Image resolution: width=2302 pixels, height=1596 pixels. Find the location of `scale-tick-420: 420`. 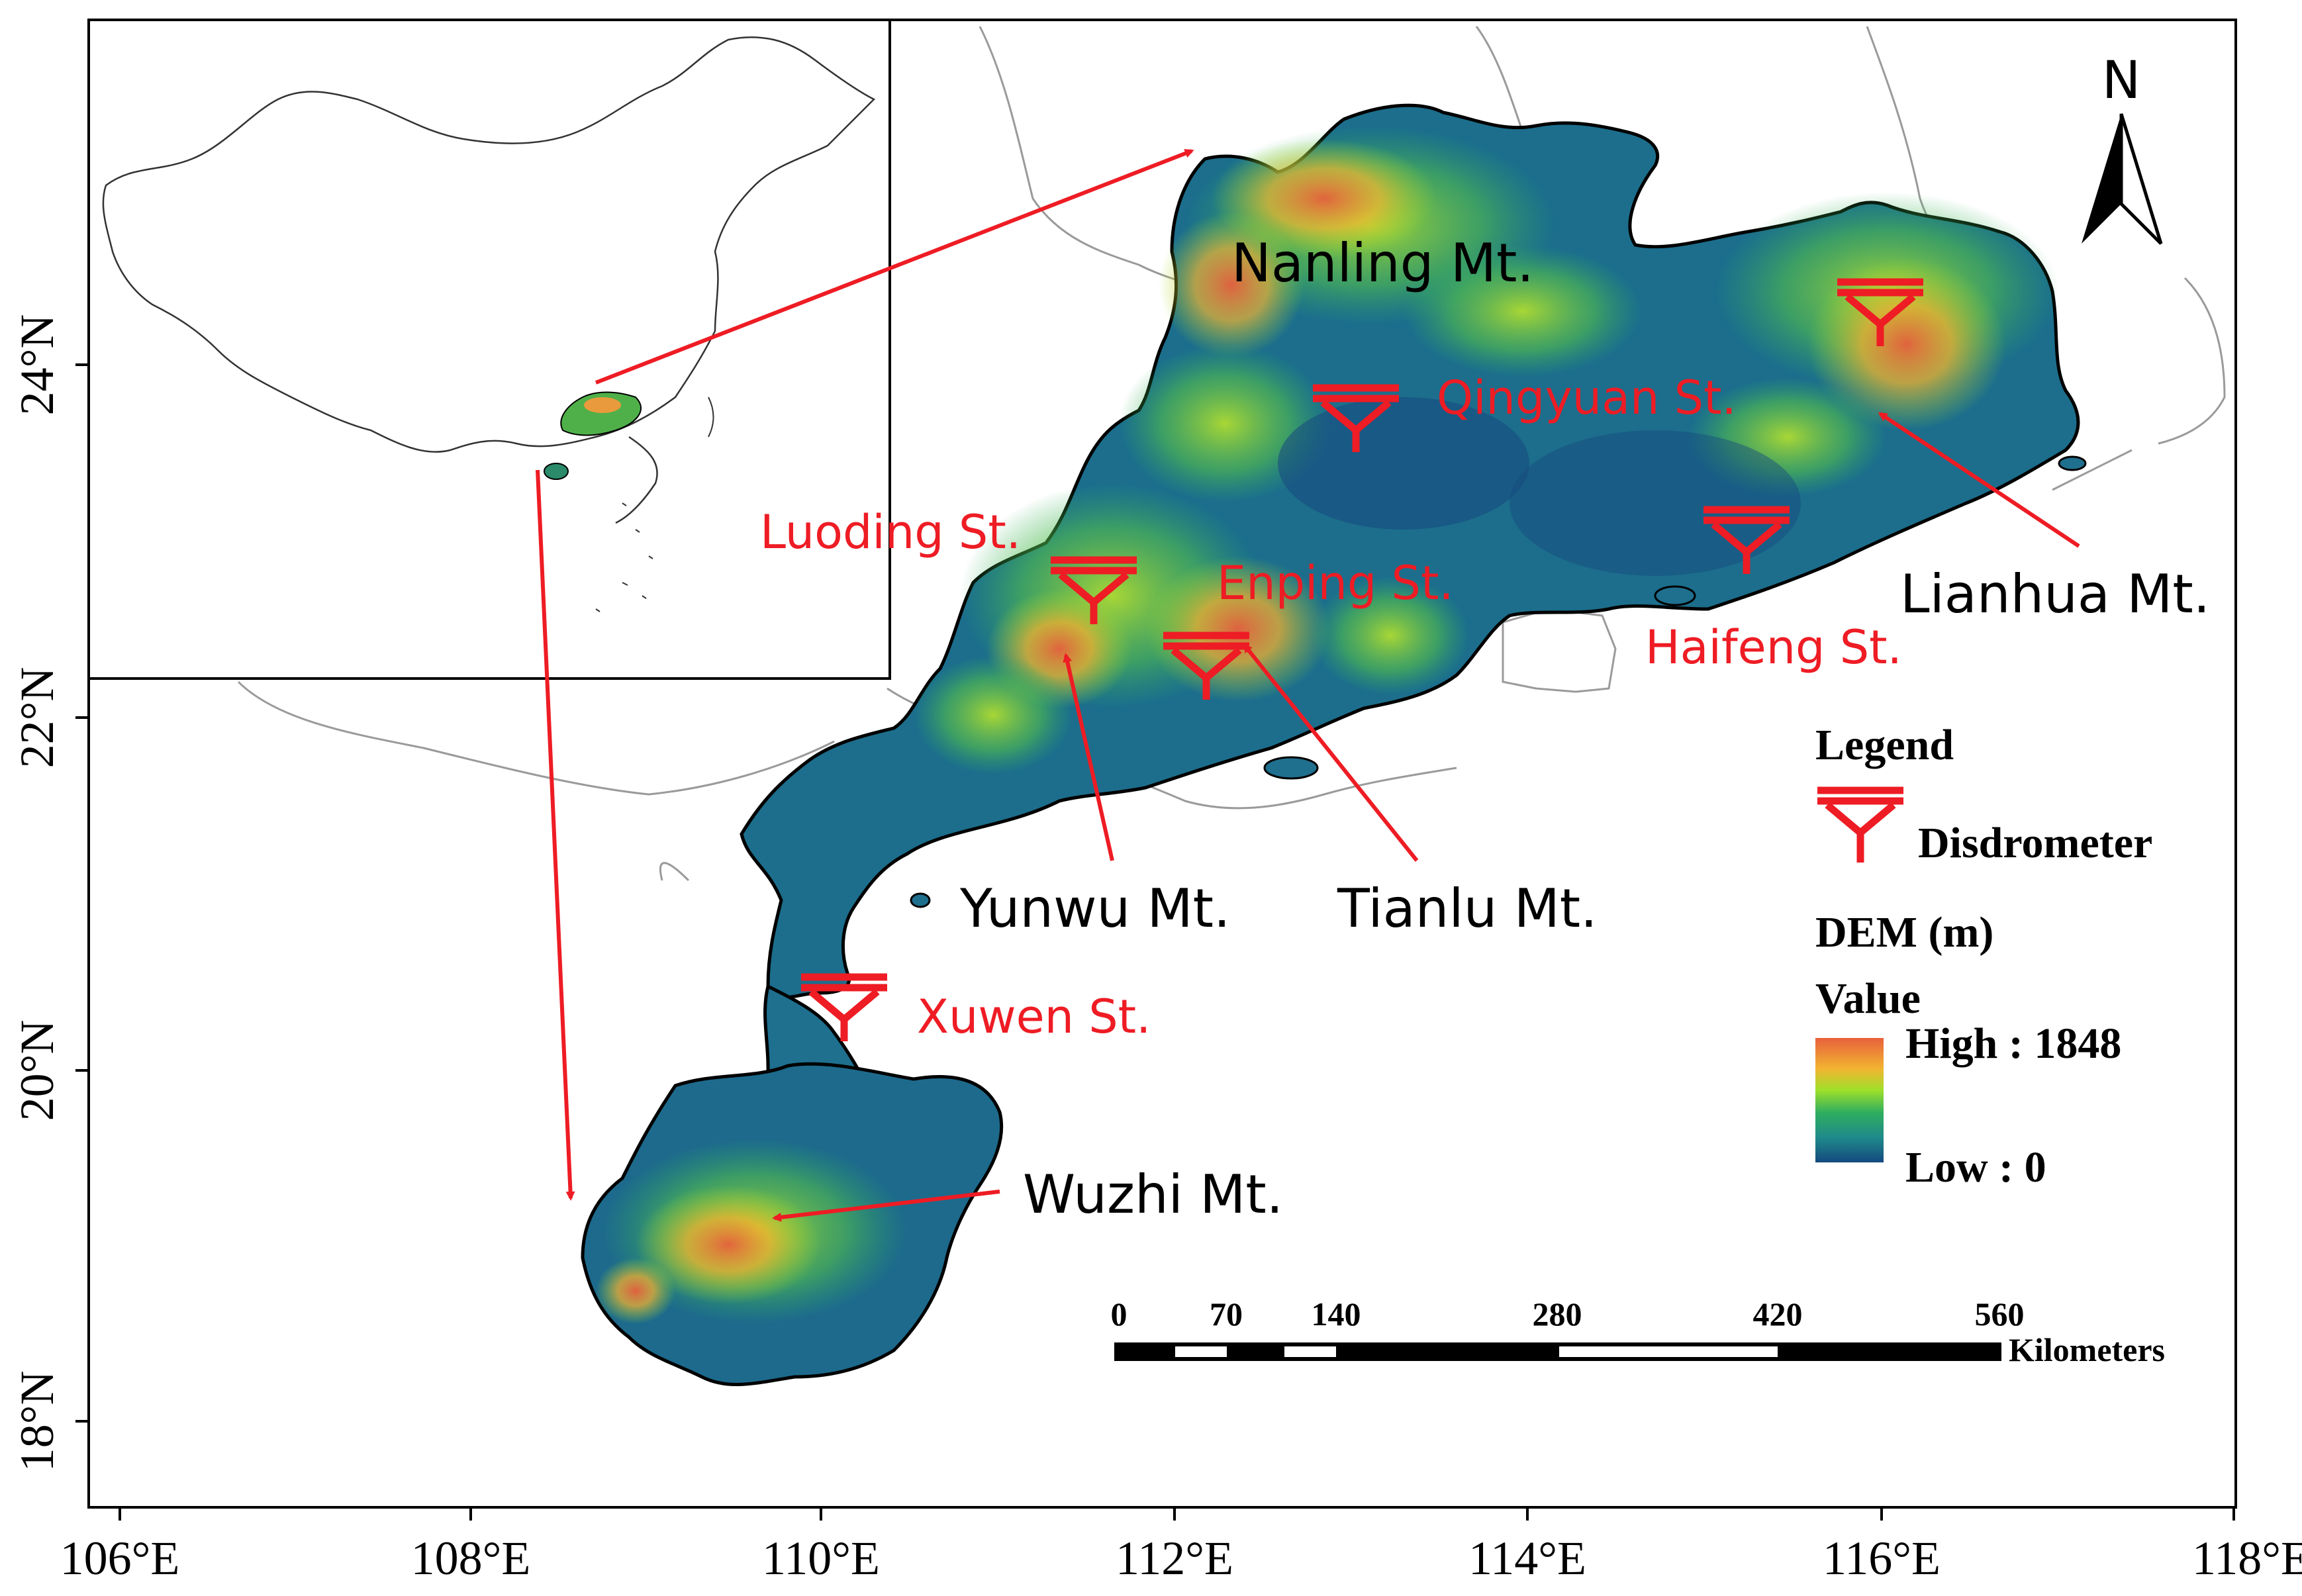

scale-tick-420: 420 is located at coordinates (1778, 1314).